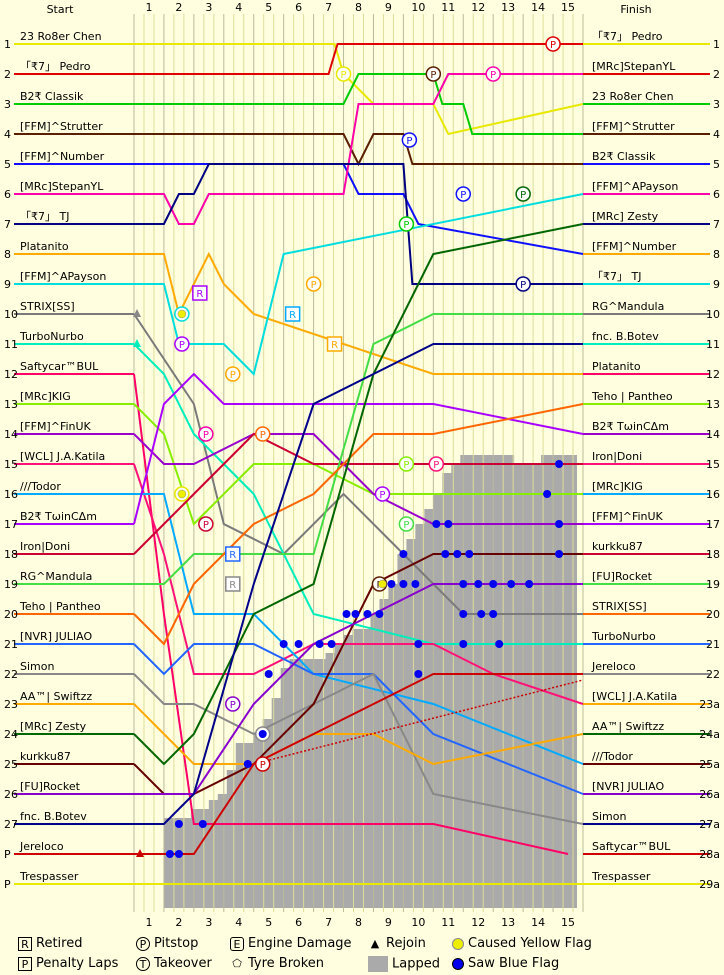  What do you see at coordinates (630, 426) in the screenshot?
I see `finish-driver-label: B2₹ TωinCΔm` at bounding box center [630, 426].